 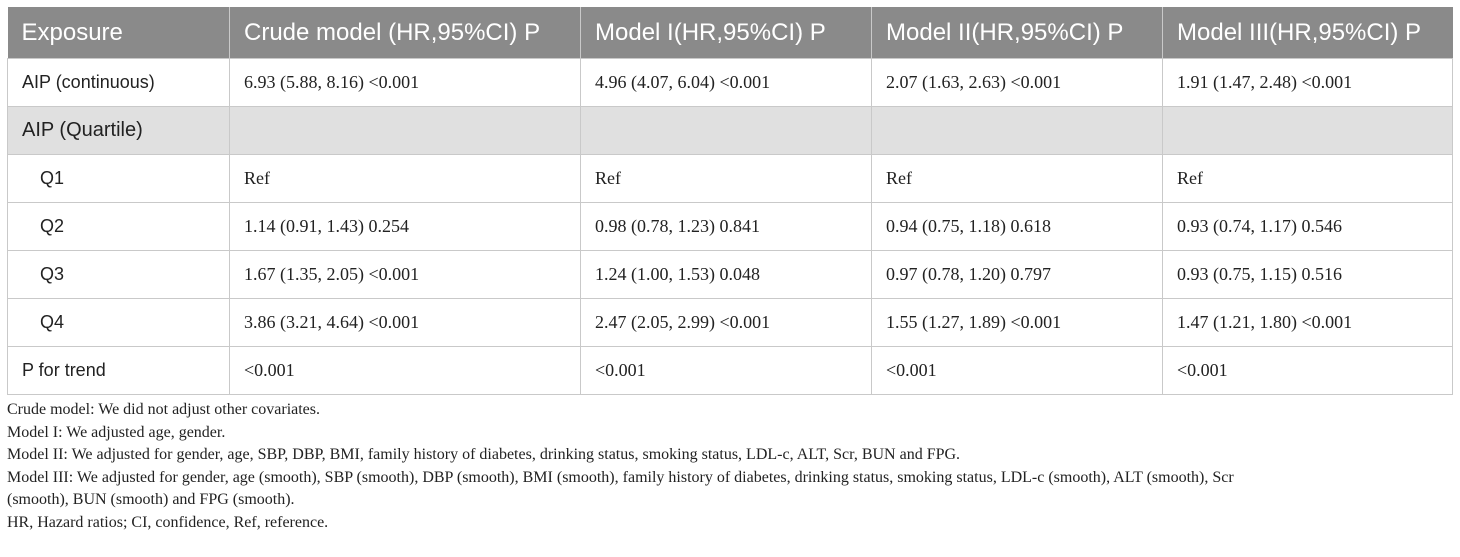 What do you see at coordinates (1017, 322) in the screenshot?
I see `table-cell: 1.55 (1.27, 1.89) <0.001` at bounding box center [1017, 322].